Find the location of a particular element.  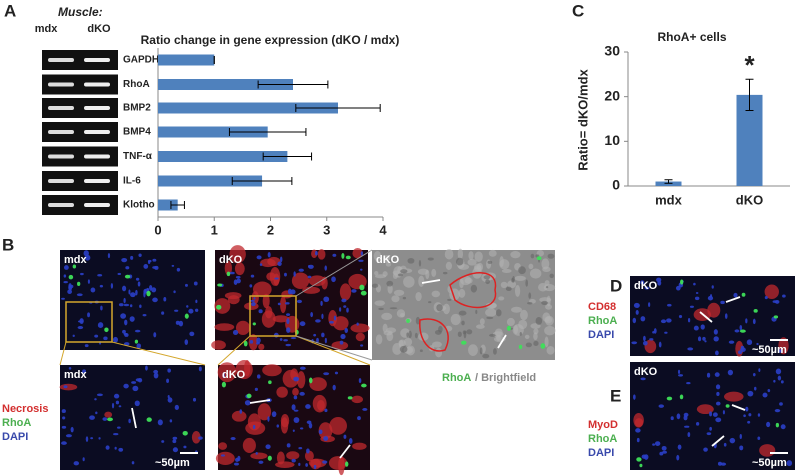

legend-entry: RhoA is located at coordinates (16, 423).